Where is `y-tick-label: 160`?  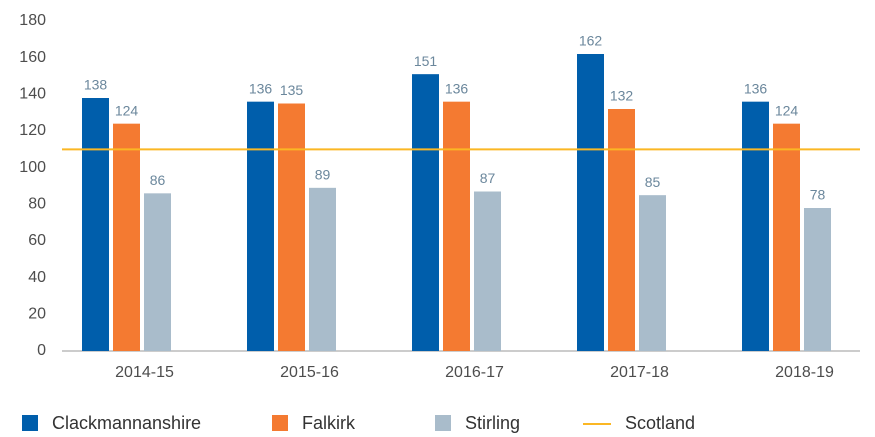 y-tick-label: 160 is located at coordinates (32, 57).